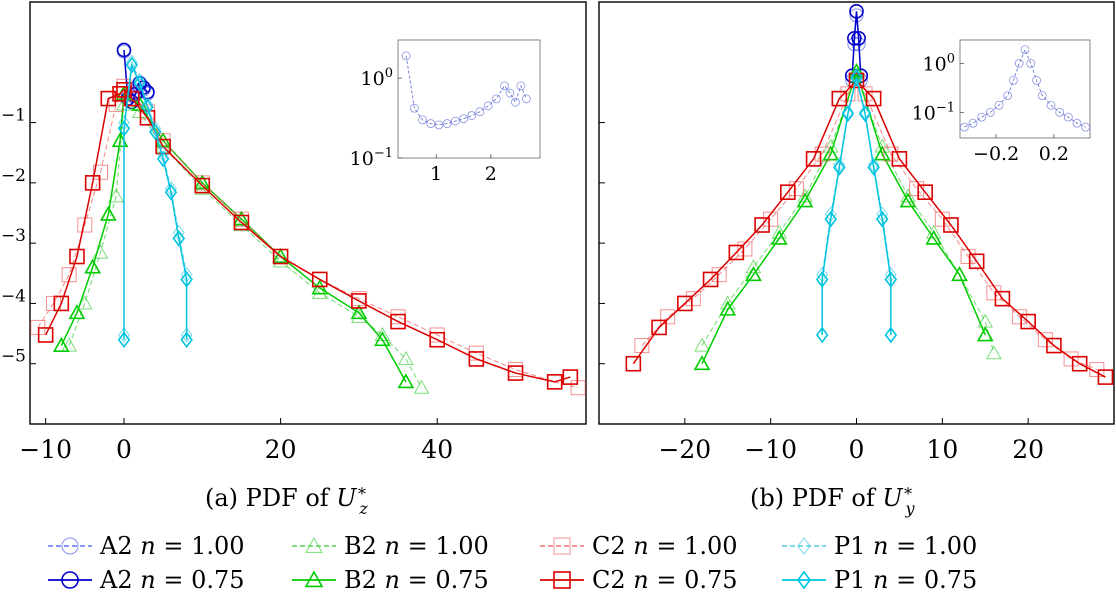 This screenshot has height=596, width=1116. I want to click on caption-b: (b) PDF of U∗ y, so click(832, 499).